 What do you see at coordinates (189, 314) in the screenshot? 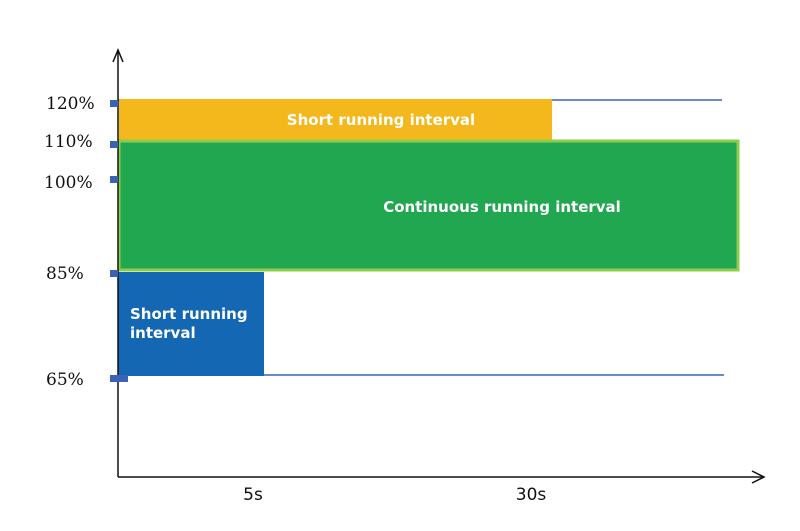
I see `short-running-interval-bottom-label-line1: Short running` at bounding box center [189, 314].